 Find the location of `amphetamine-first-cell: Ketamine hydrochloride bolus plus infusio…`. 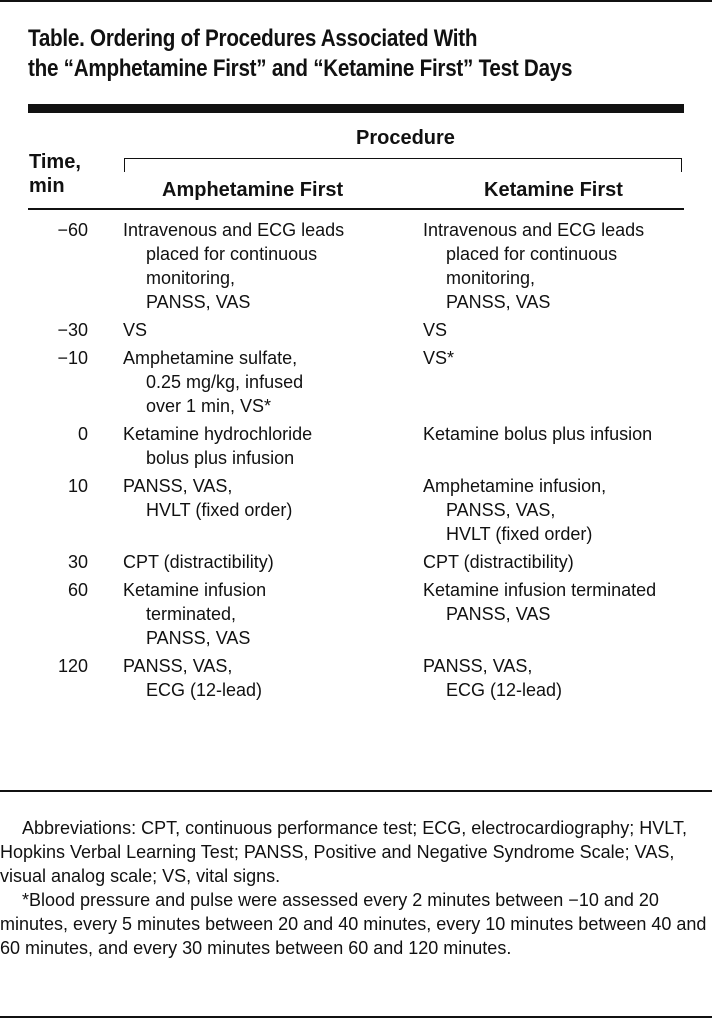

amphetamine-first-cell: Ketamine hydrochloride bolus plus infusio… is located at coordinates (273, 446).